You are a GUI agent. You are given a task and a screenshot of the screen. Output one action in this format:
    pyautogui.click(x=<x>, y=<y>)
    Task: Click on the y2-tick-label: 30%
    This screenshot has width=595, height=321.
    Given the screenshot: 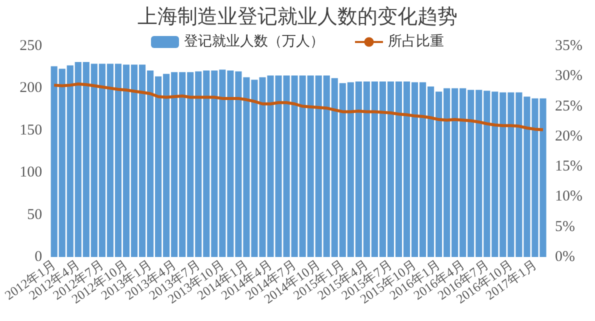 What is the action you would take?
    pyautogui.click(x=568, y=76)
    